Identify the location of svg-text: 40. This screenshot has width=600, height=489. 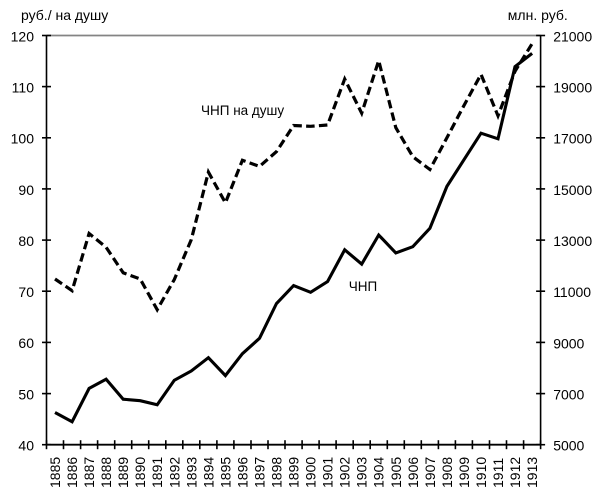
(26, 446).